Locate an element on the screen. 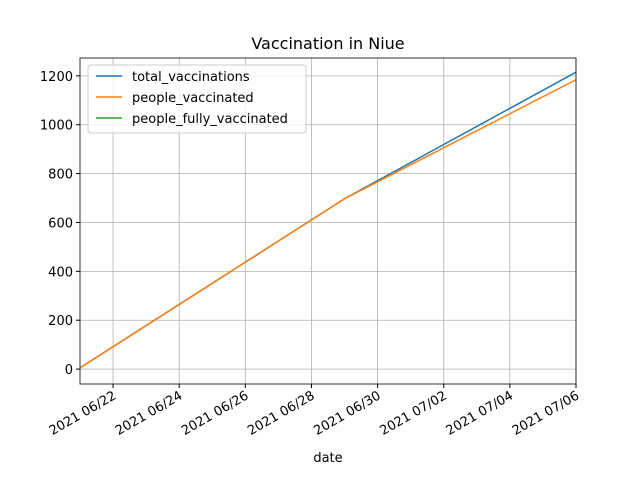 The height and width of the screenshot is (484, 640). x-tick-label: 2021 06/26 is located at coordinates (215, 413).